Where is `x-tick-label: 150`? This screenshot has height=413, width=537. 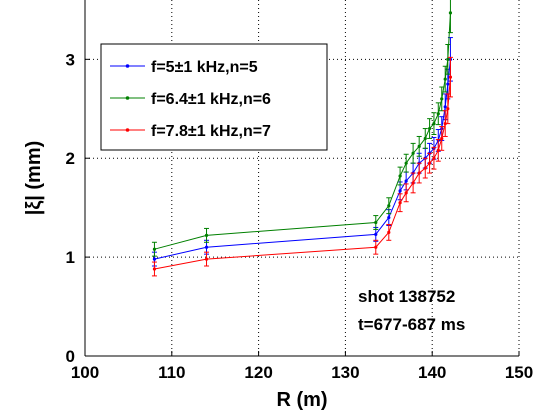 x-tick-label: 150 is located at coordinates (519, 372).